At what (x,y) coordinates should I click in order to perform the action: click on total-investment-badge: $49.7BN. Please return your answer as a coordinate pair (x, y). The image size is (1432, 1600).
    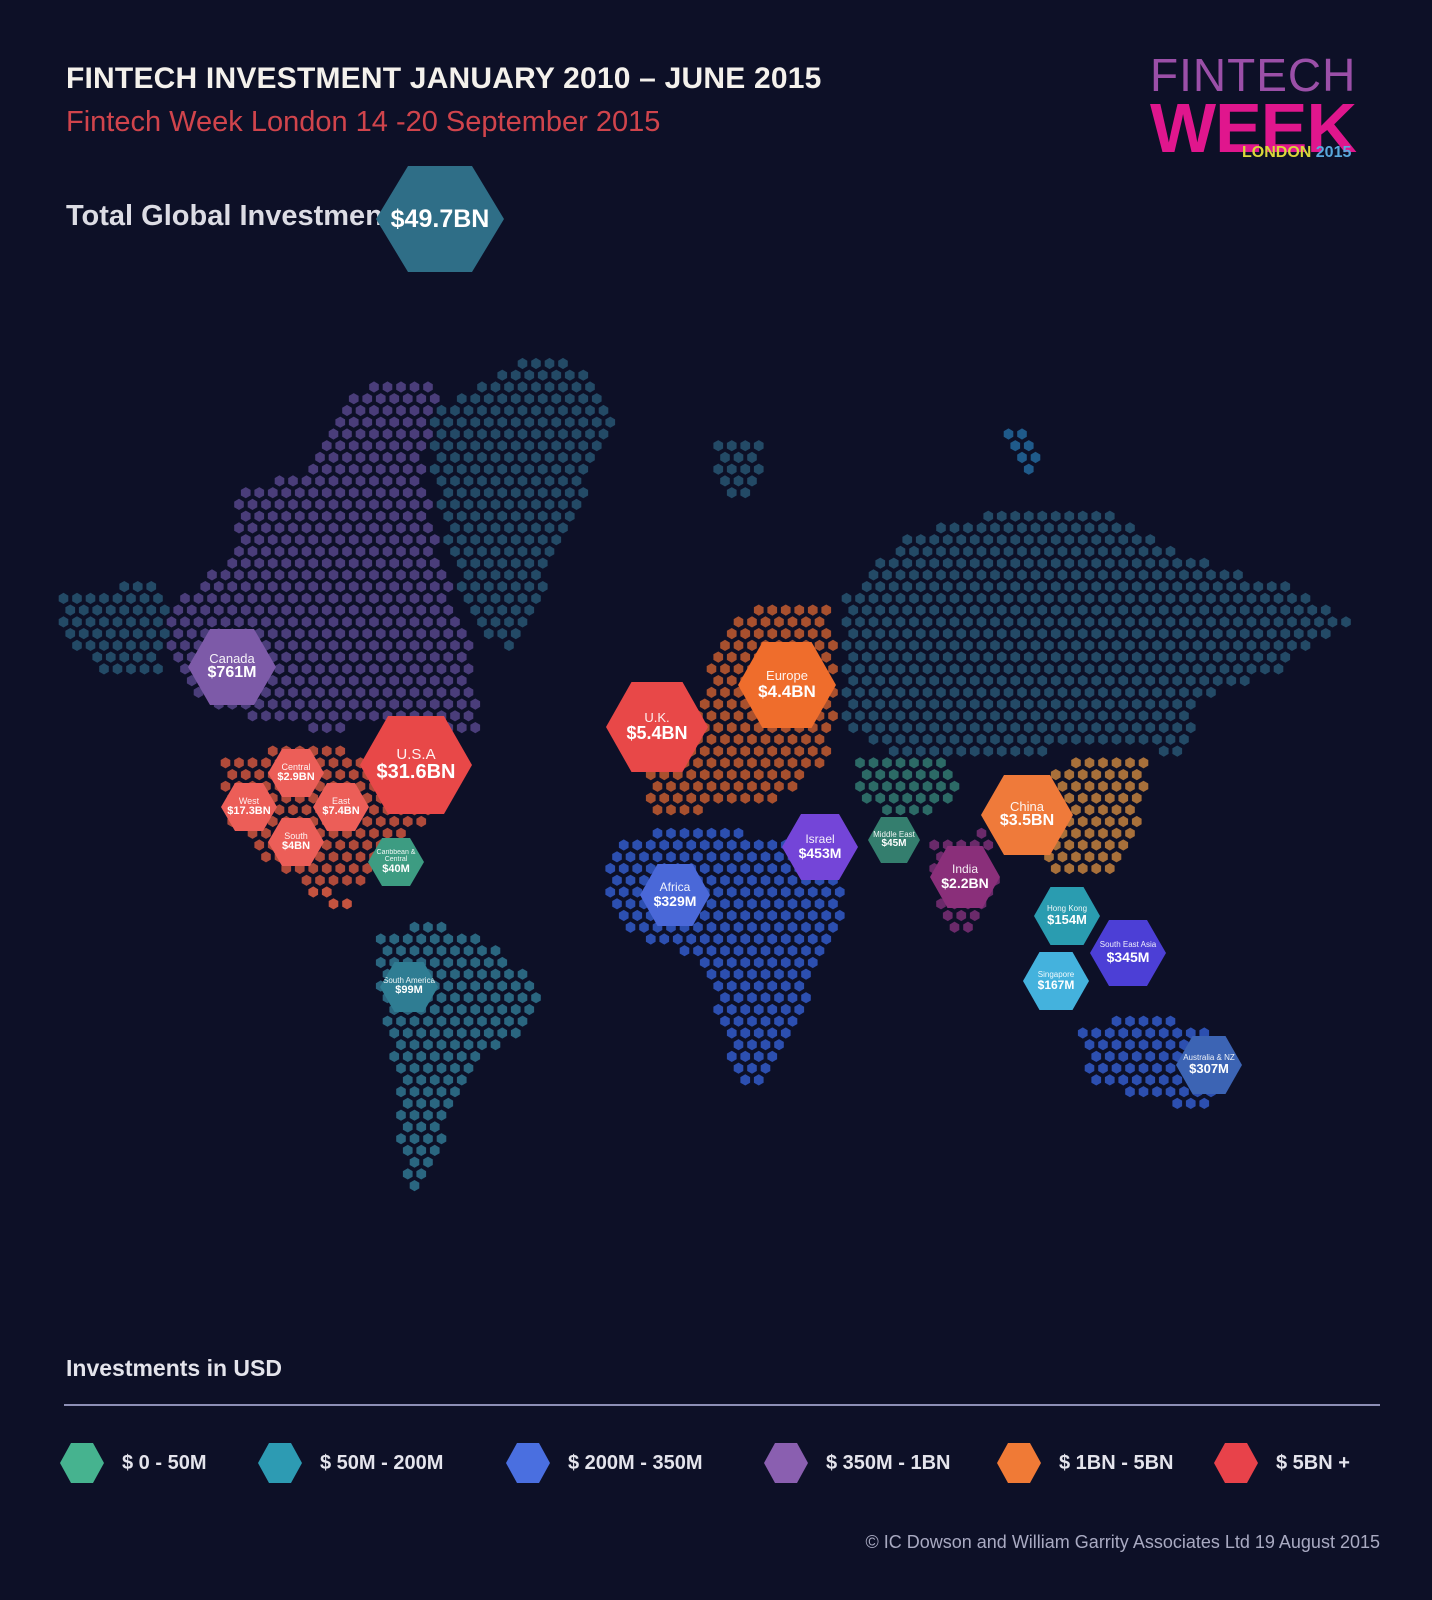
    Looking at the image, I should click on (440, 219).